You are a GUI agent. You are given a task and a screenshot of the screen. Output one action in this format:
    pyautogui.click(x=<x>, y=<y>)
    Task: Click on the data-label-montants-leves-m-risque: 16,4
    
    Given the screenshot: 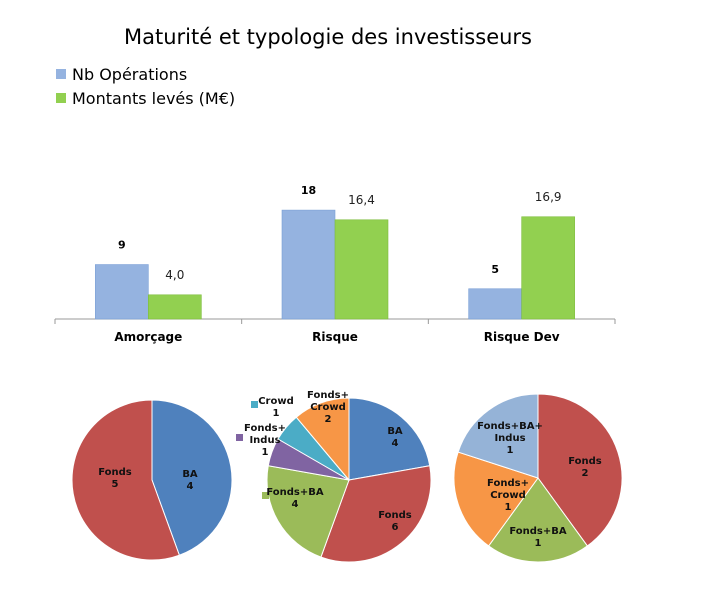 What is the action you would take?
    pyautogui.click(x=361, y=200)
    